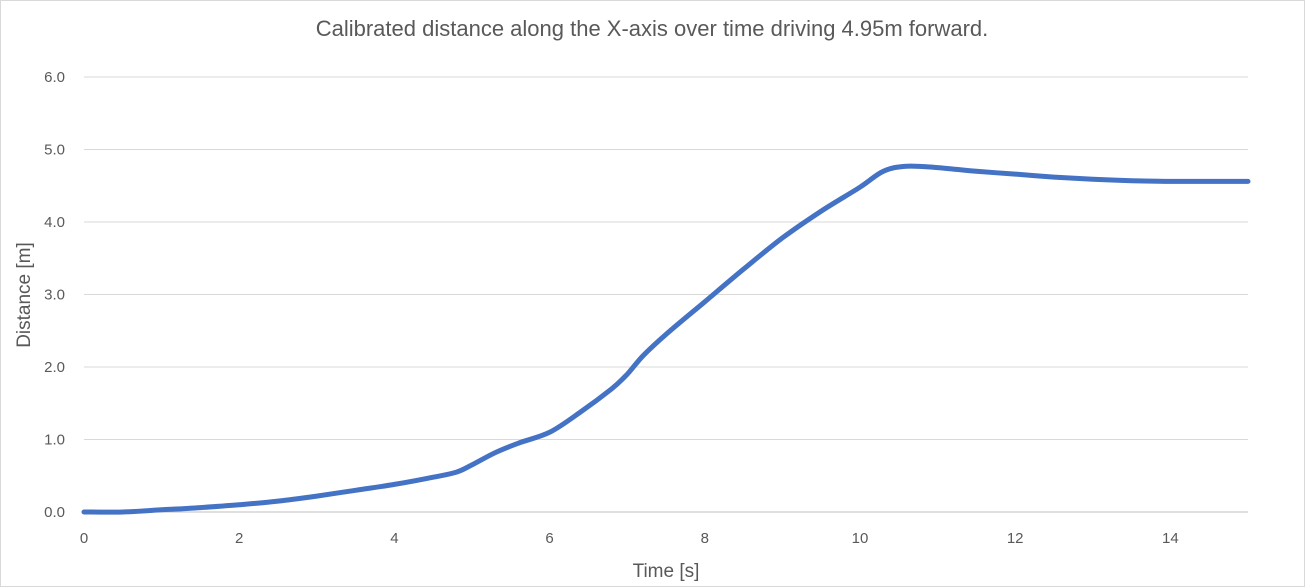 This screenshot has height=587, width=1305. Describe the element at coordinates (54, 150) in the screenshot. I see `y-tick-label: 5.0` at that location.